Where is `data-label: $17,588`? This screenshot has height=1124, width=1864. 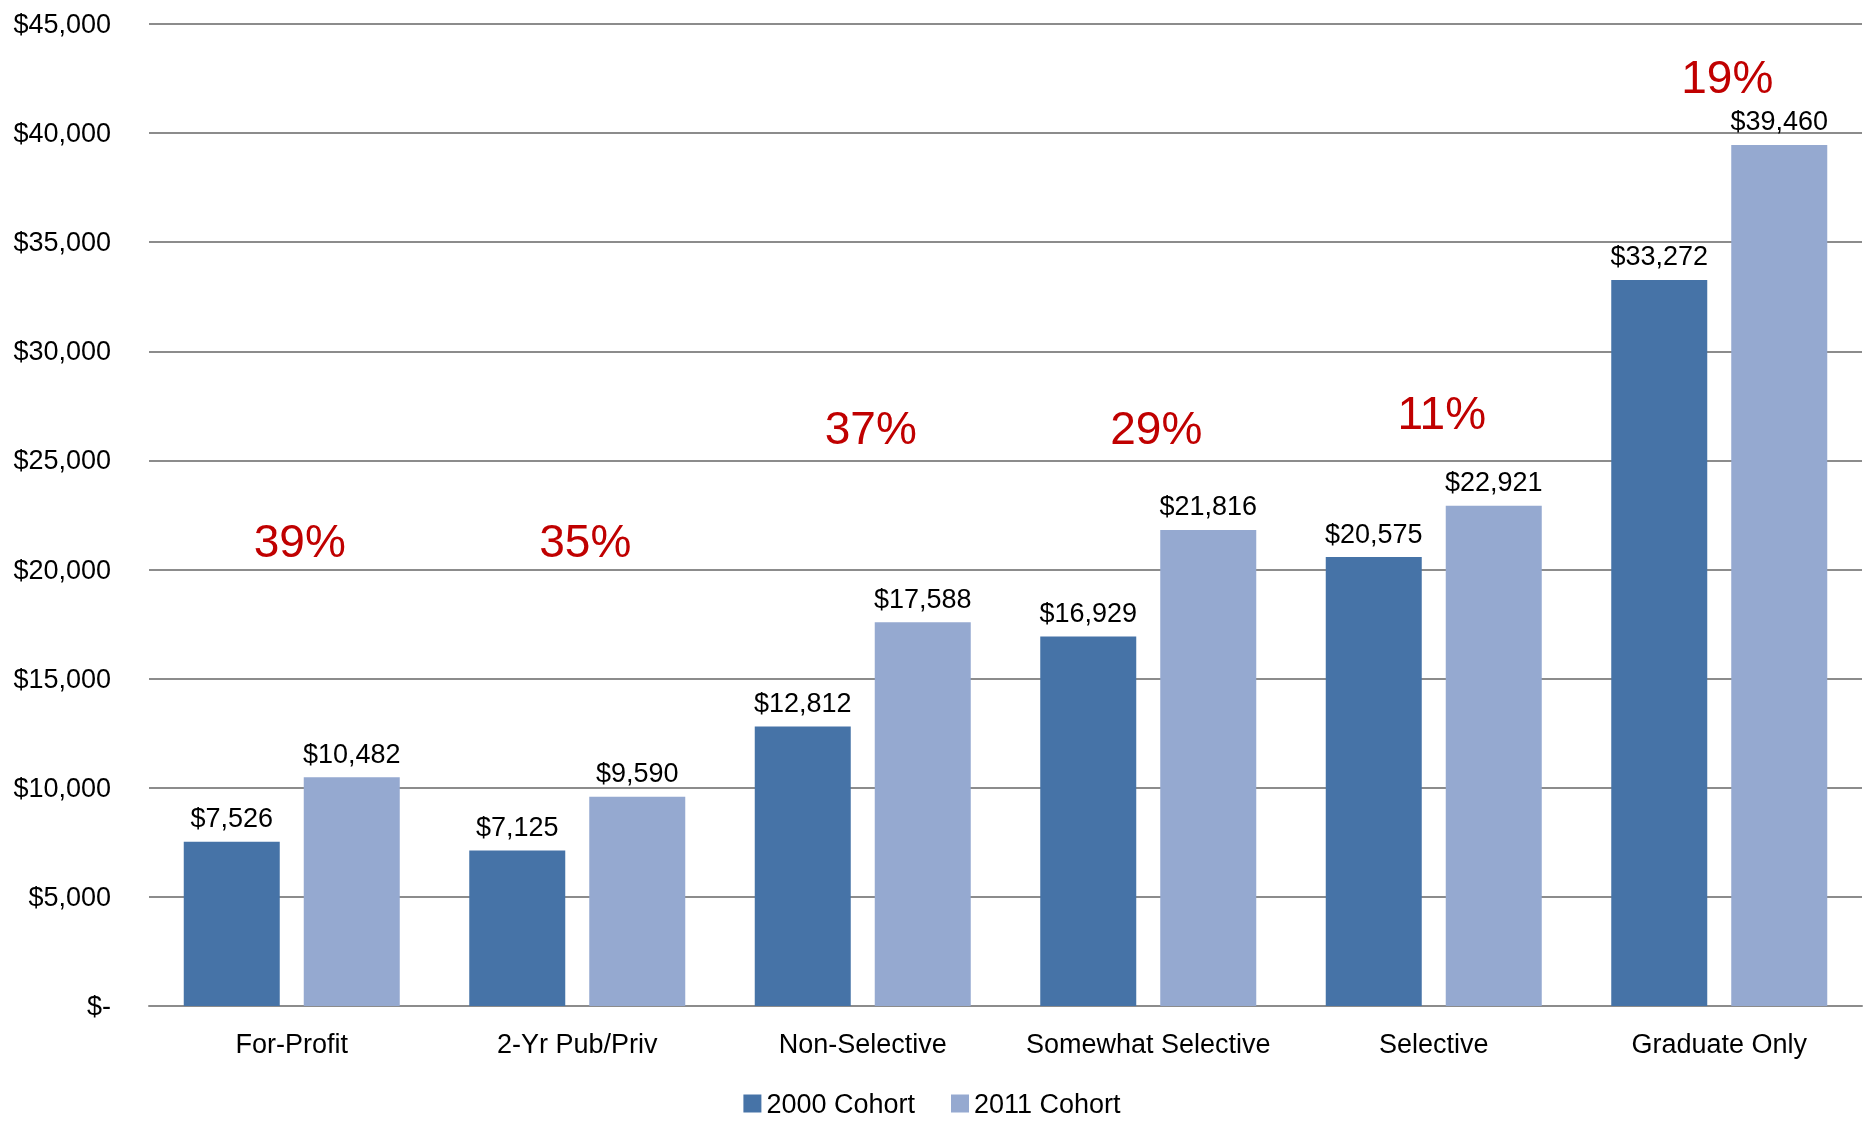 data-label: $17,588 is located at coordinates (922, 598).